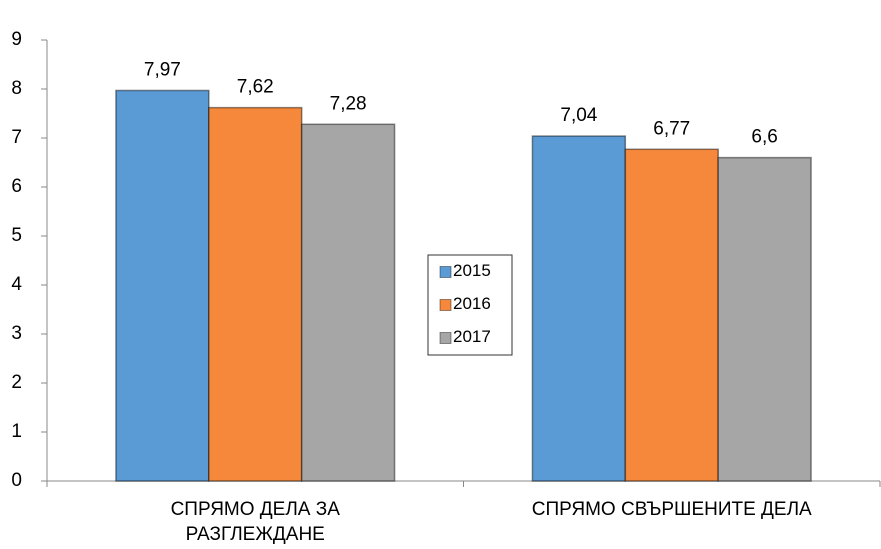 Image resolution: width=881 pixels, height=549 pixels. Describe the element at coordinates (16, 137) in the screenshot. I see `y-tick-label: 7` at that location.